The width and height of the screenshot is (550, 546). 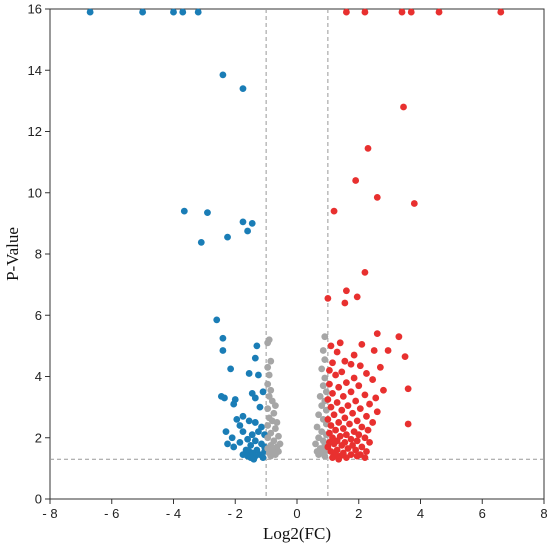 I want to click on x-tick-label: - 6, so click(x=111, y=513).